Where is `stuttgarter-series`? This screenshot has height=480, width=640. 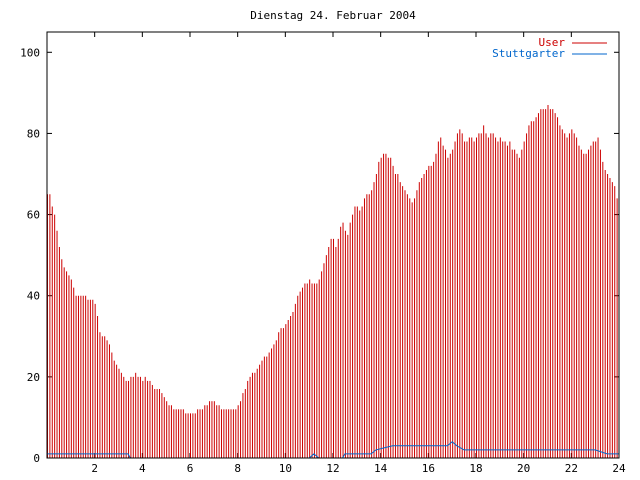
stuttgarter-series is located at coordinates (333, 450).